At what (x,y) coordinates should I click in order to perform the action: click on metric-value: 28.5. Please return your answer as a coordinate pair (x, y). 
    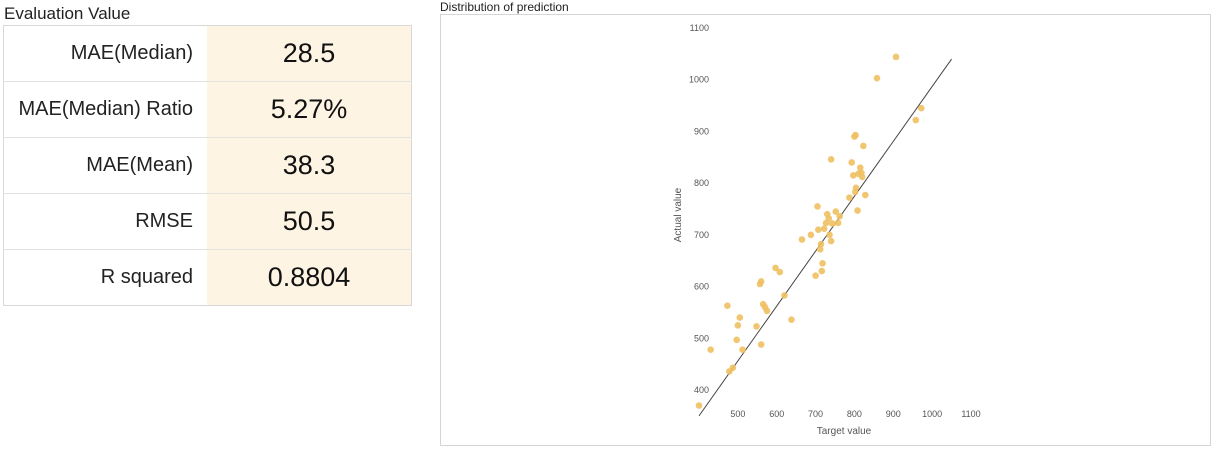
    Looking at the image, I should click on (309, 53).